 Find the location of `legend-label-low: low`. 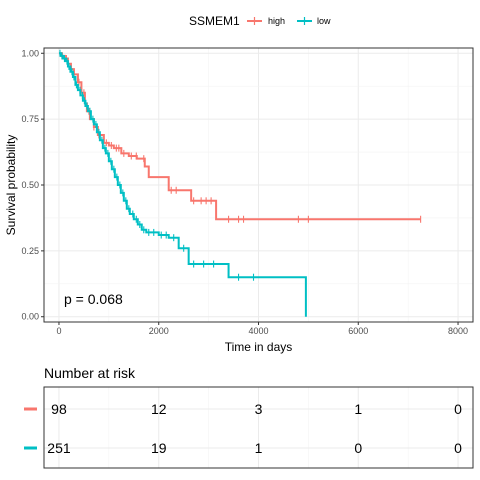

legend-label-low: low is located at coordinates (324, 21).